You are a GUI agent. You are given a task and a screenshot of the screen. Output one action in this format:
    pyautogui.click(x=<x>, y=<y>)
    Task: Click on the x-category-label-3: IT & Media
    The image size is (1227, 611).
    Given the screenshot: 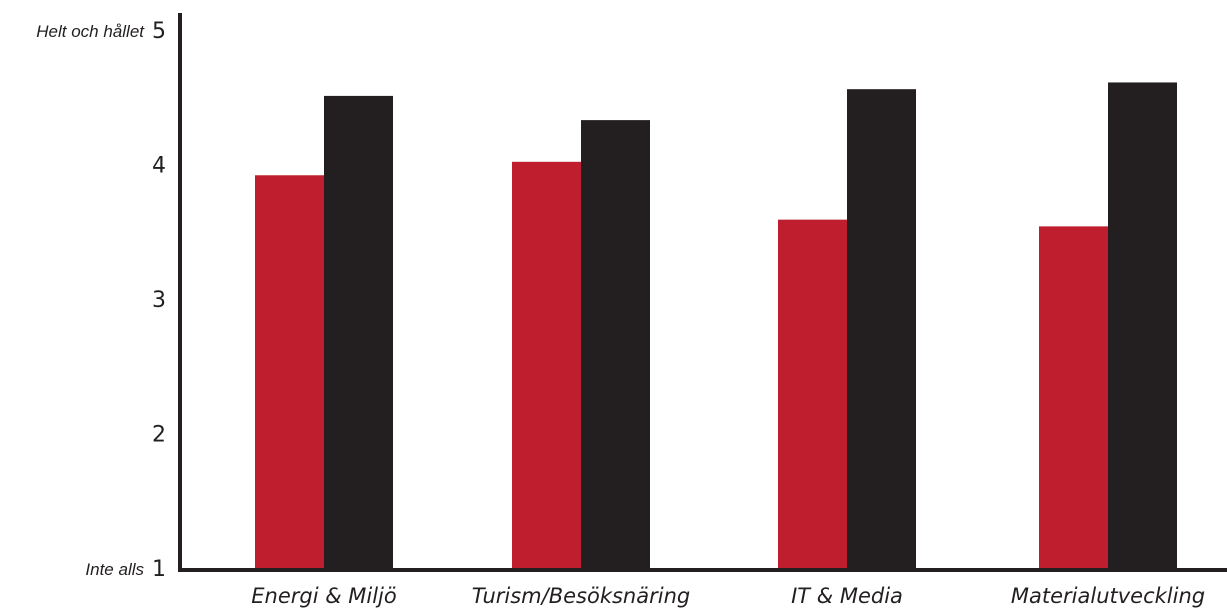 What is the action you would take?
    pyautogui.click(x=847, y=596)
    